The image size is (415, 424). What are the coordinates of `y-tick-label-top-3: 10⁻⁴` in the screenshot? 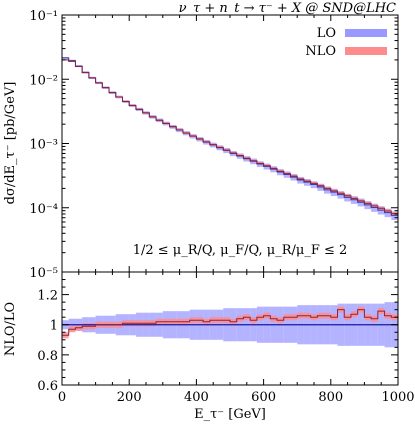 It's located at (43, 209).